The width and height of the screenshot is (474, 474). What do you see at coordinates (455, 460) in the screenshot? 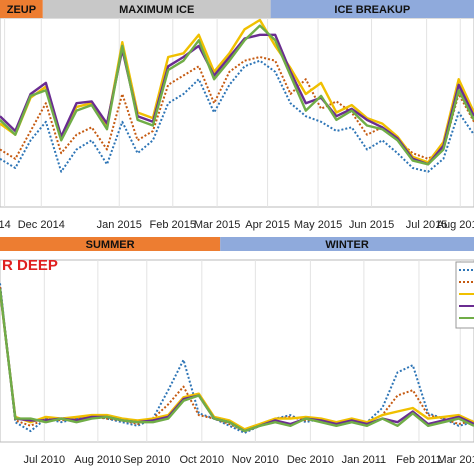
I see `x-tick-label: Mar 2011` at bounding box center [455, 460].